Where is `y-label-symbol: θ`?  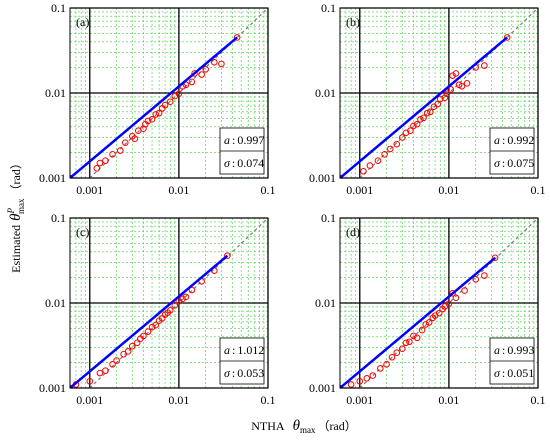 y-label-symbol: θ is located at coordinates (16, 217).